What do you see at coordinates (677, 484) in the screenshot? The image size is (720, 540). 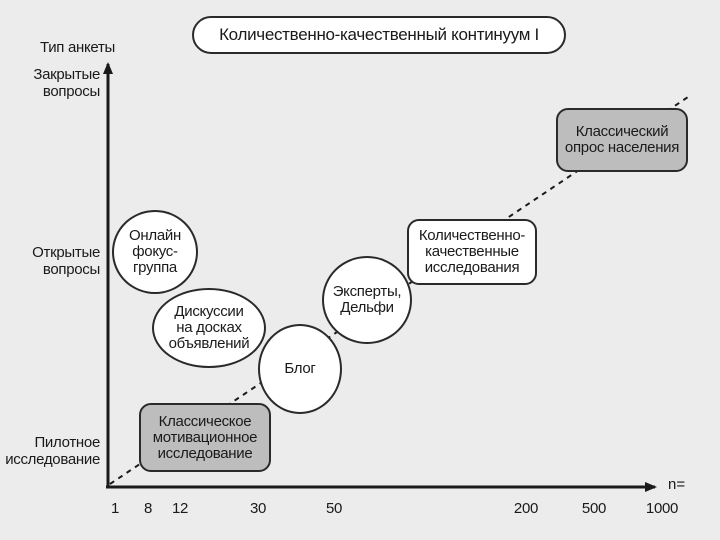 I see `x-axis-label: n=` at bounding box center [677, 484].